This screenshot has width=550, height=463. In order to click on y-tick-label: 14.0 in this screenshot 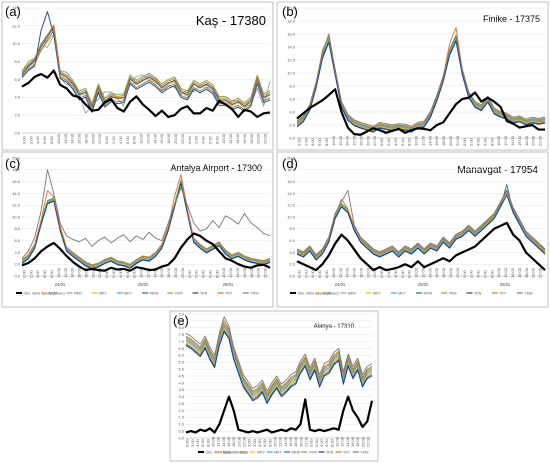, I will do `click(291, 46)`.